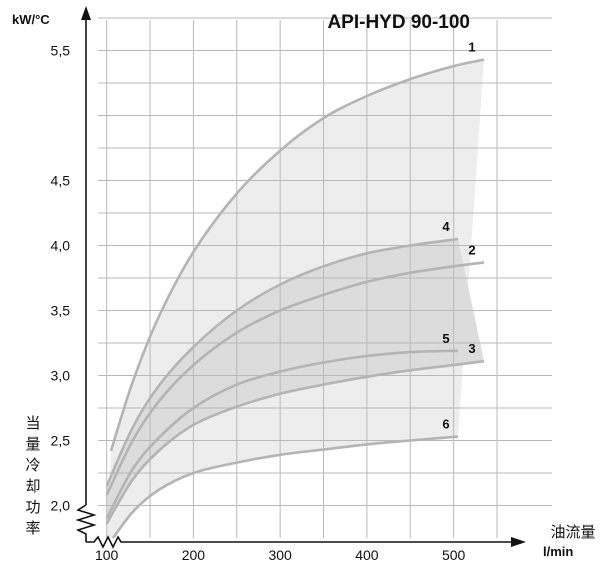 The image size is (616, 562). Describe the element at coordinates (61, 246) in the screenshot. I see `y-tick-label: 4,0` at that location.